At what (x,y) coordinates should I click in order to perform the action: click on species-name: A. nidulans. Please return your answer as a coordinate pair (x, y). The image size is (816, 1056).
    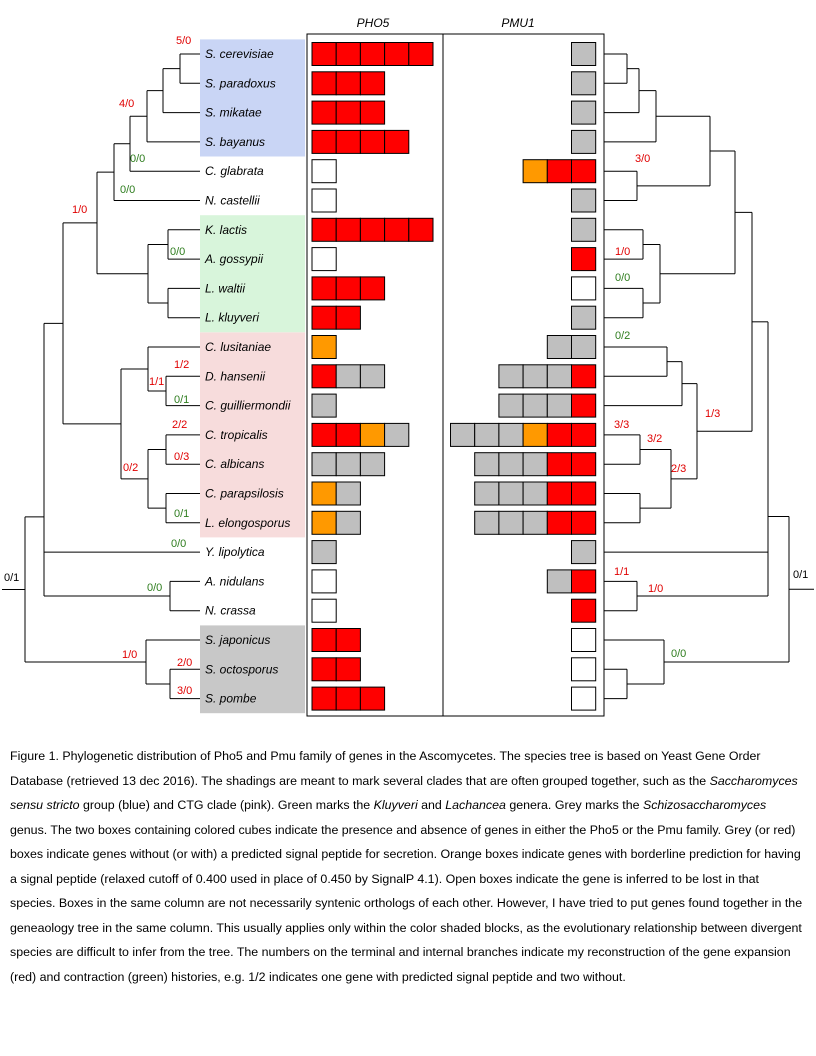
    Looking at the image, I should click on (234, 581).